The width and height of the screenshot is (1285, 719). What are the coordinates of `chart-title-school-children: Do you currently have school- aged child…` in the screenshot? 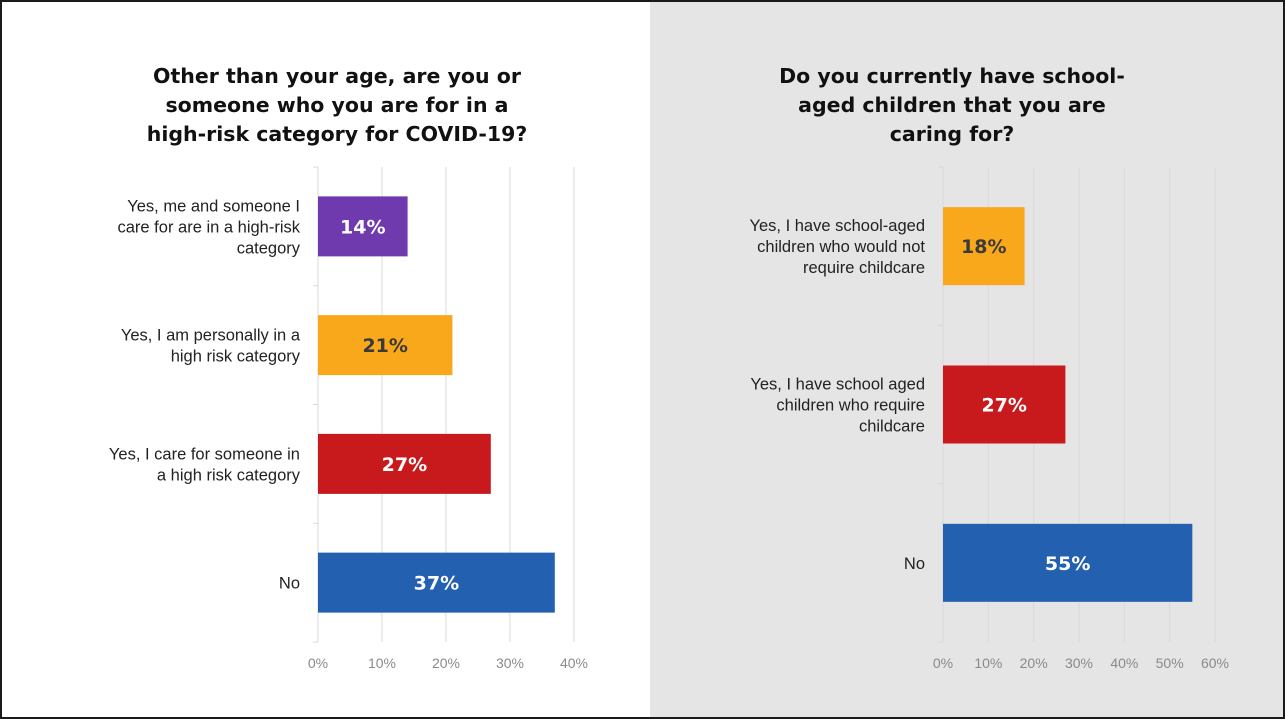 It's located at (952, 105).